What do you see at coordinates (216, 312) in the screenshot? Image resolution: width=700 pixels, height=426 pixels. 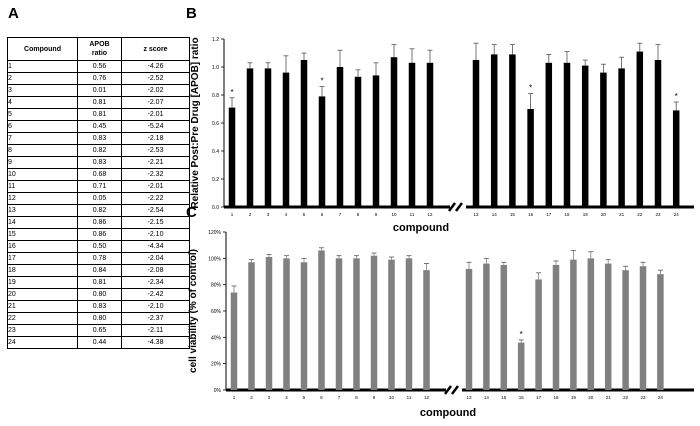 I see `y-tick-label: 60%` at bounding box center [216, 312].